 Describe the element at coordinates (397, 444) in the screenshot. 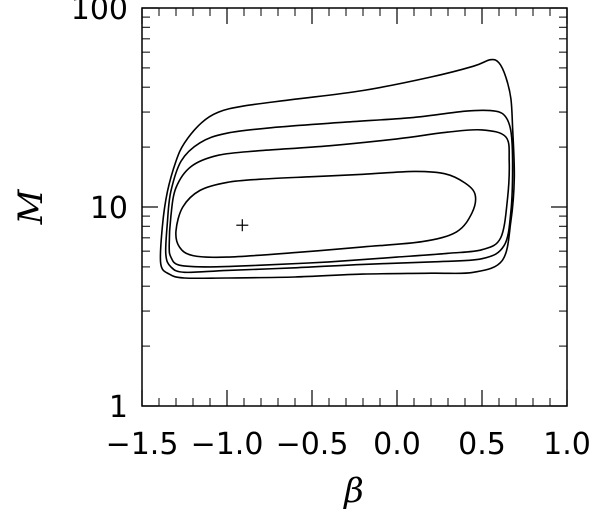

I see `x-tick-label: 0.0` at that location.